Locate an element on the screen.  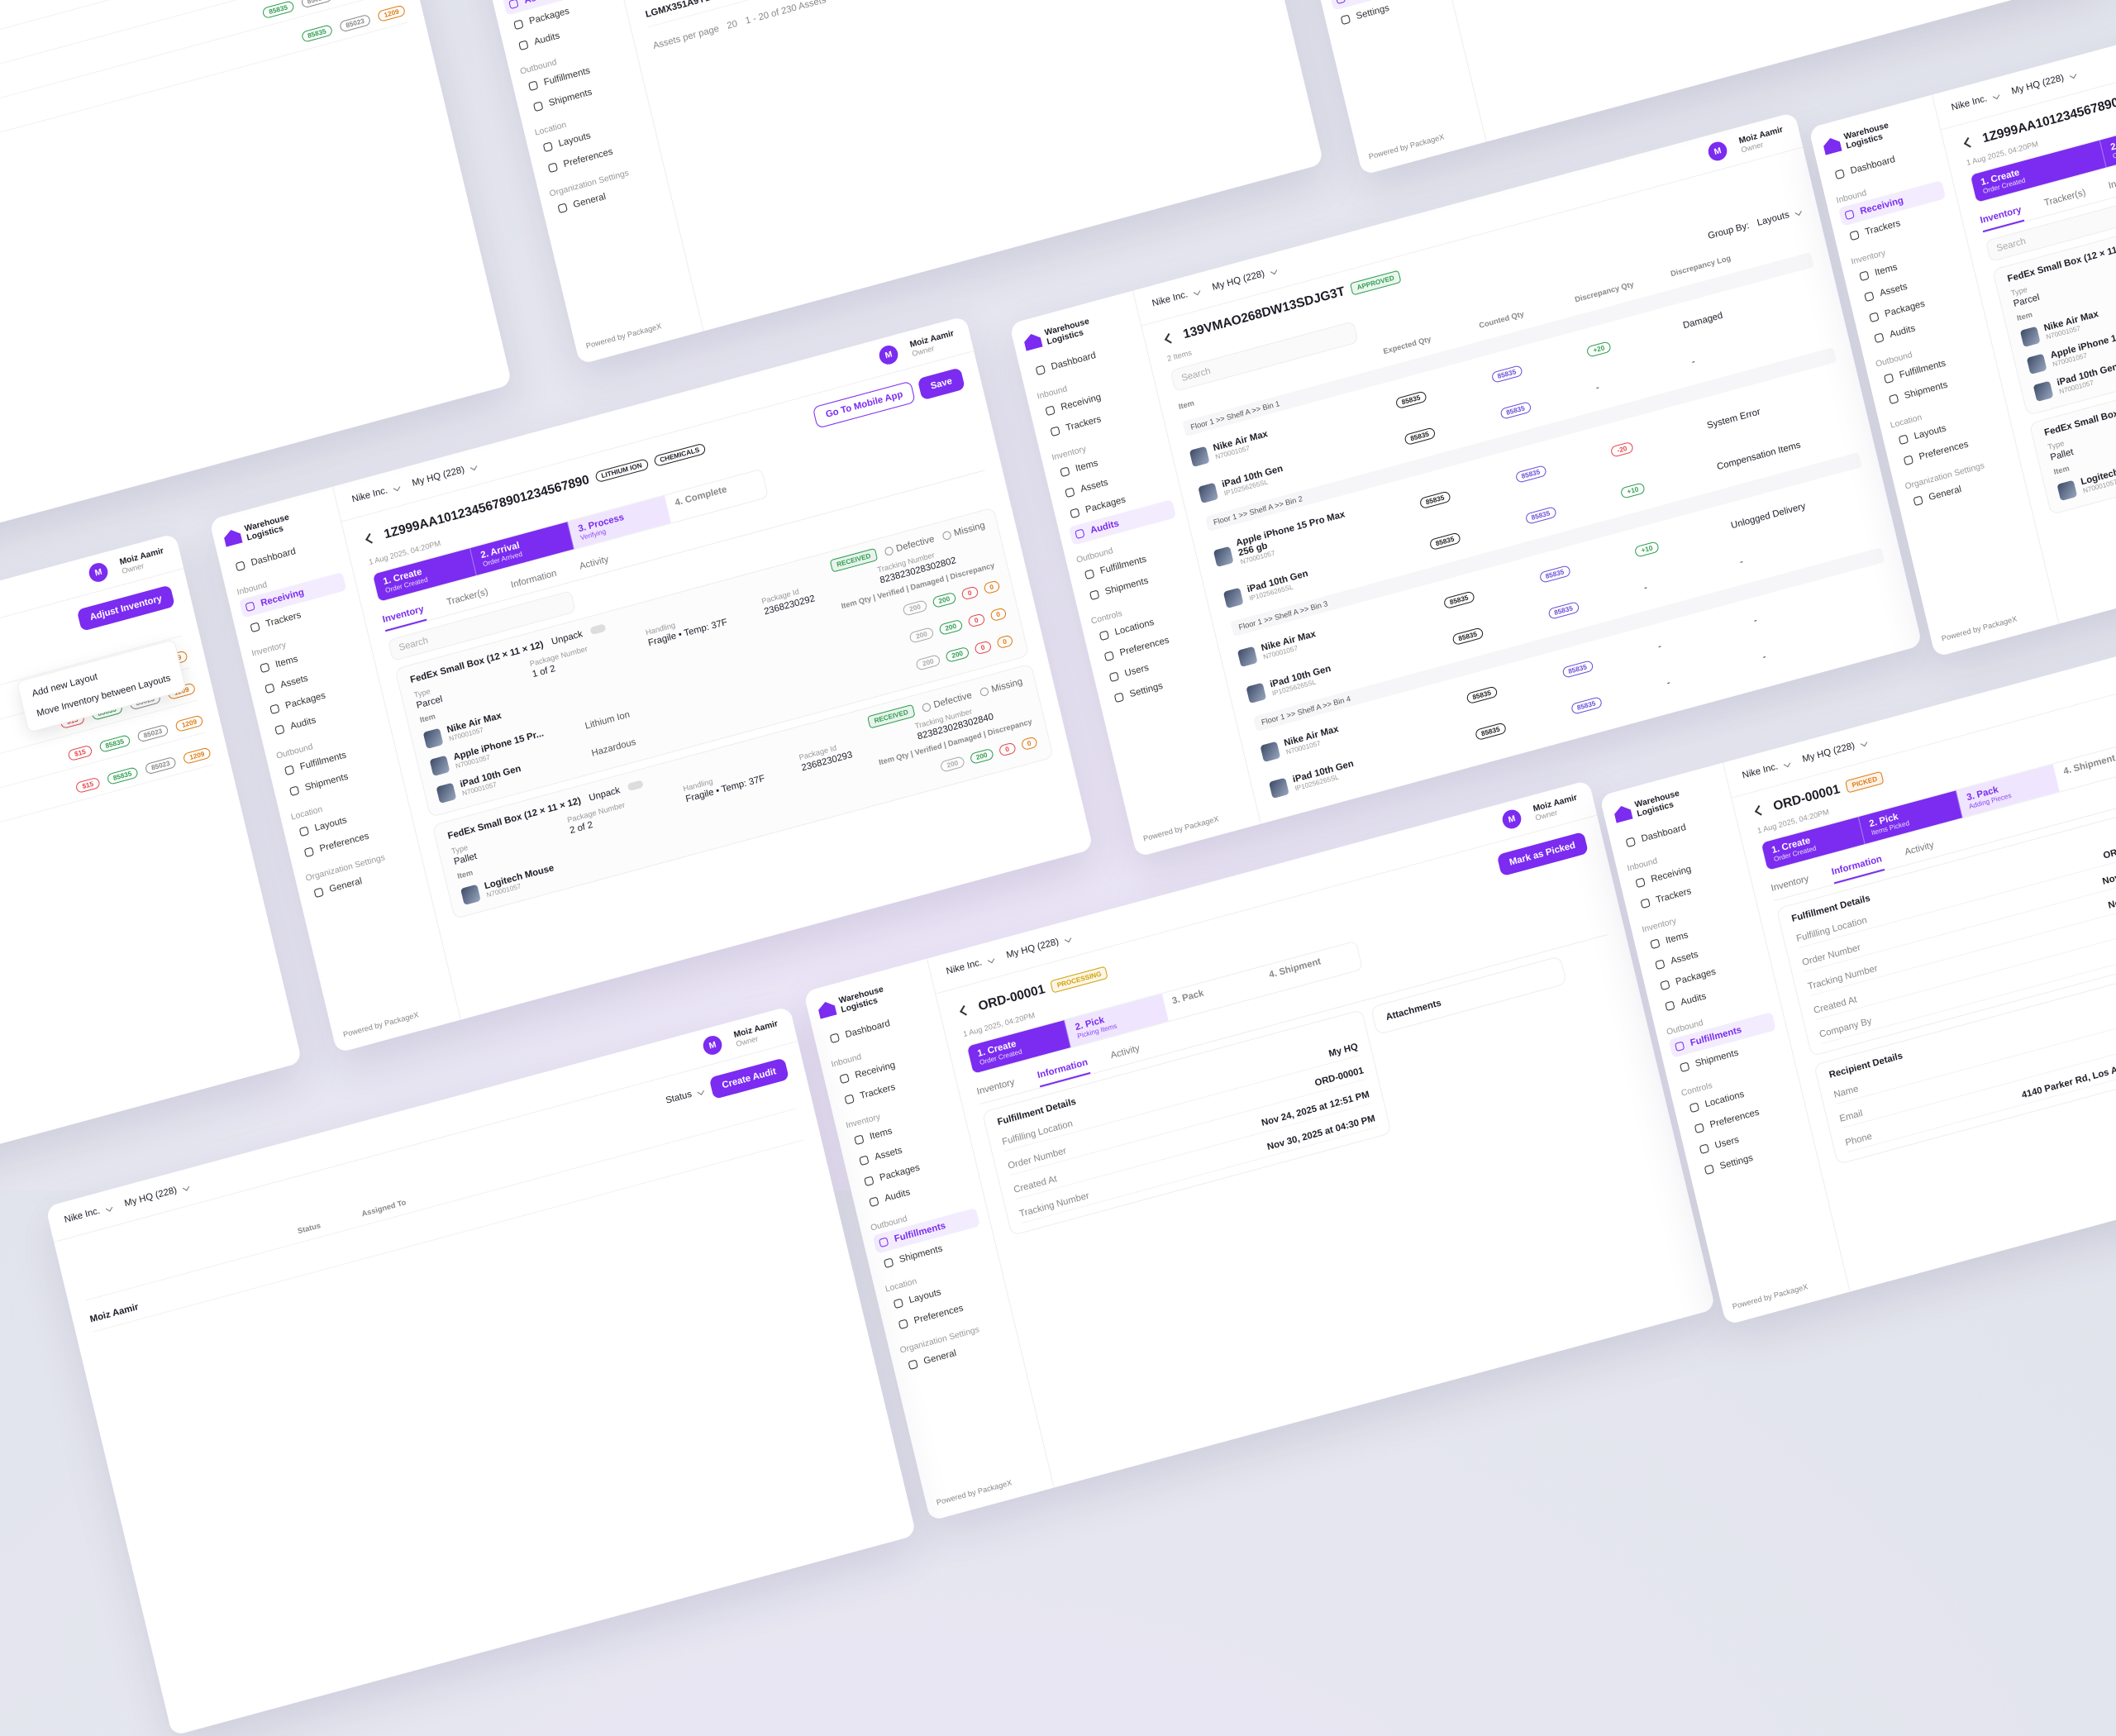
avatar: M is located at coordinates (1717, 151).